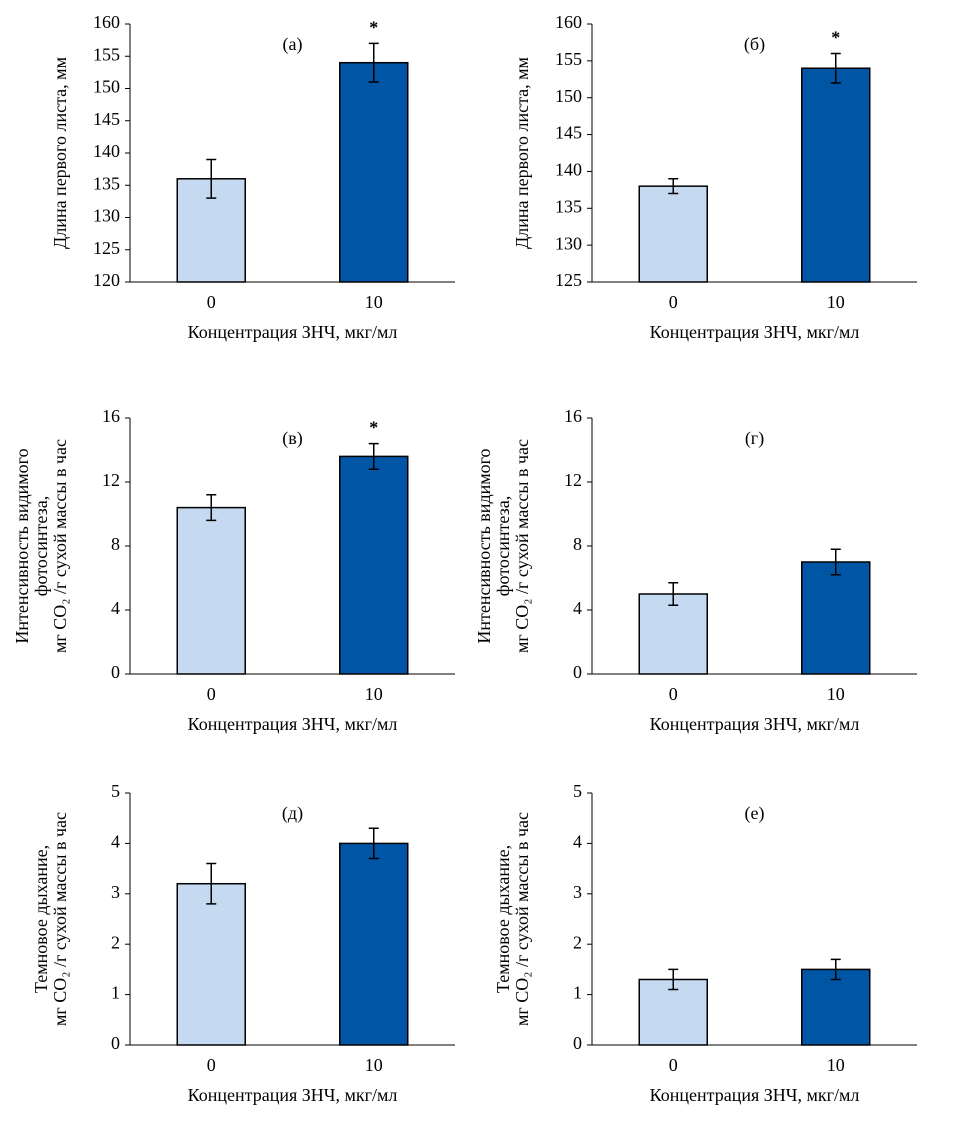 The width and height of the screenshot is (972, 1129). I want to click on panel-label: (е), so click(755, 813).